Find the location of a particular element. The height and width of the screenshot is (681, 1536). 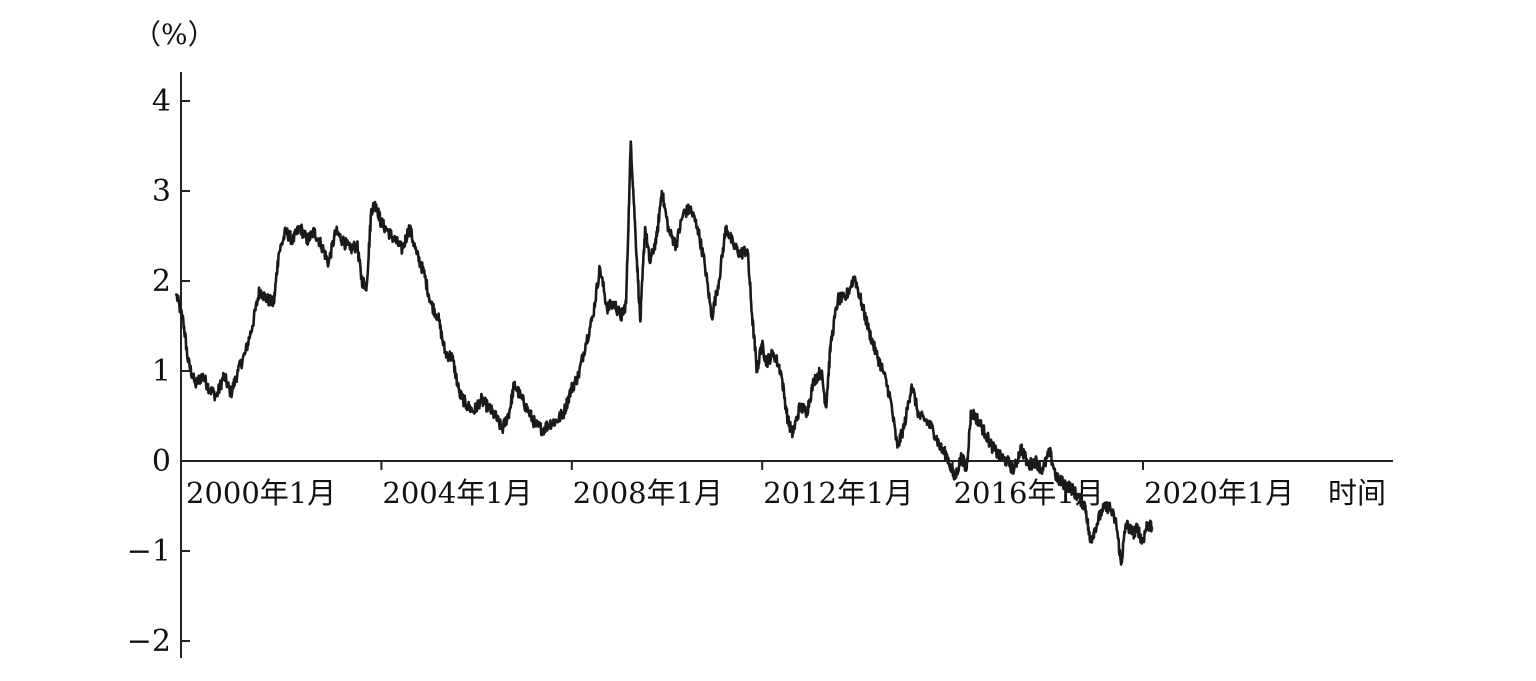

x-axis: 时间 is located at coordinates (787, 485).